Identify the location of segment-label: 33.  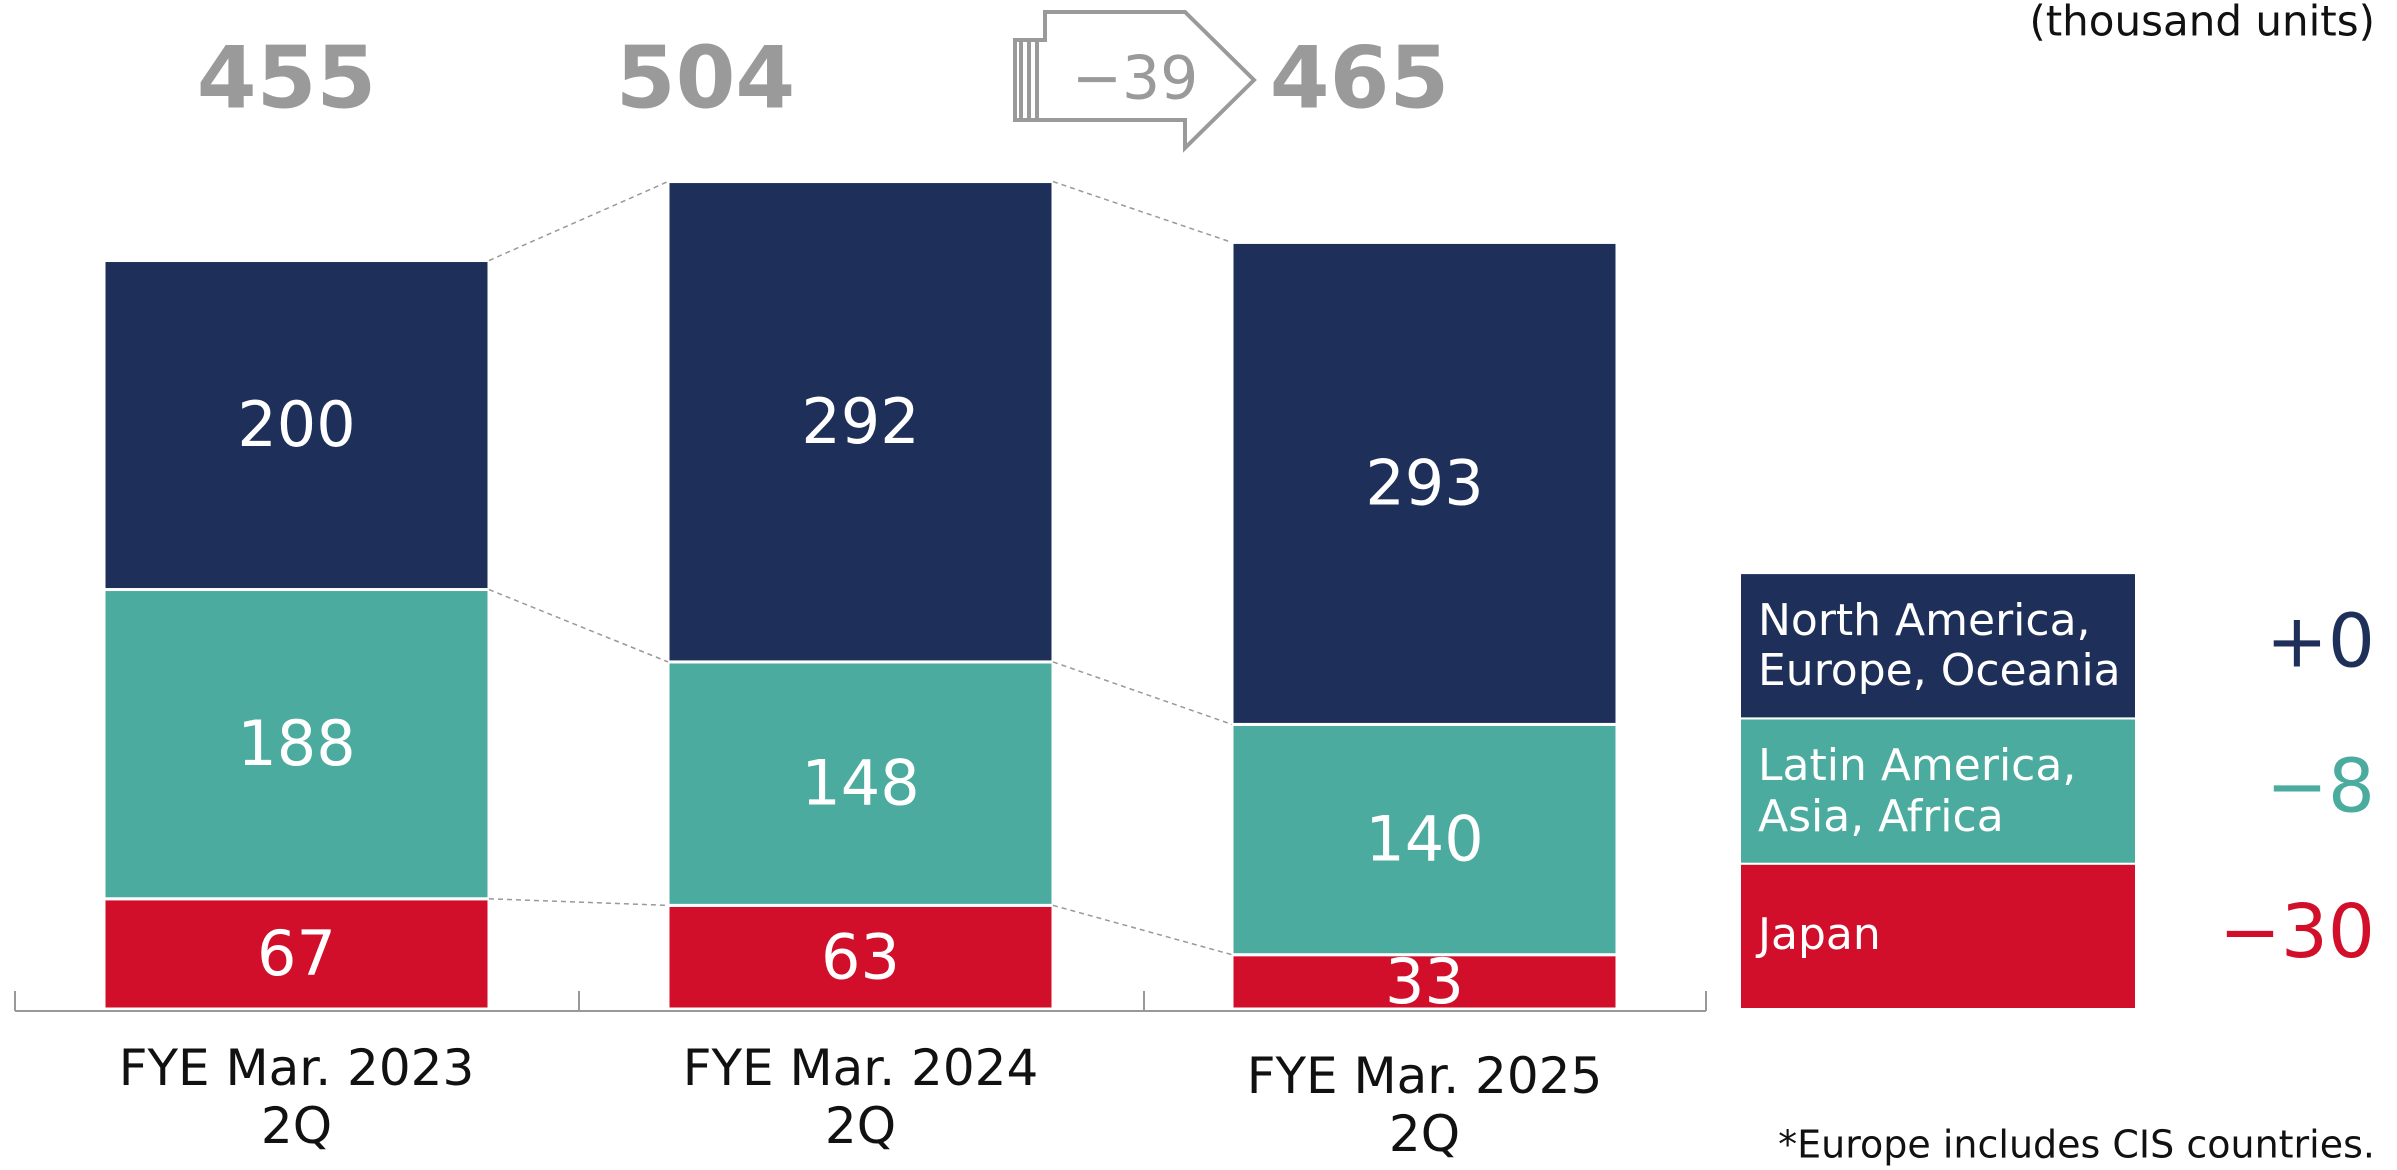
(1424, 981).